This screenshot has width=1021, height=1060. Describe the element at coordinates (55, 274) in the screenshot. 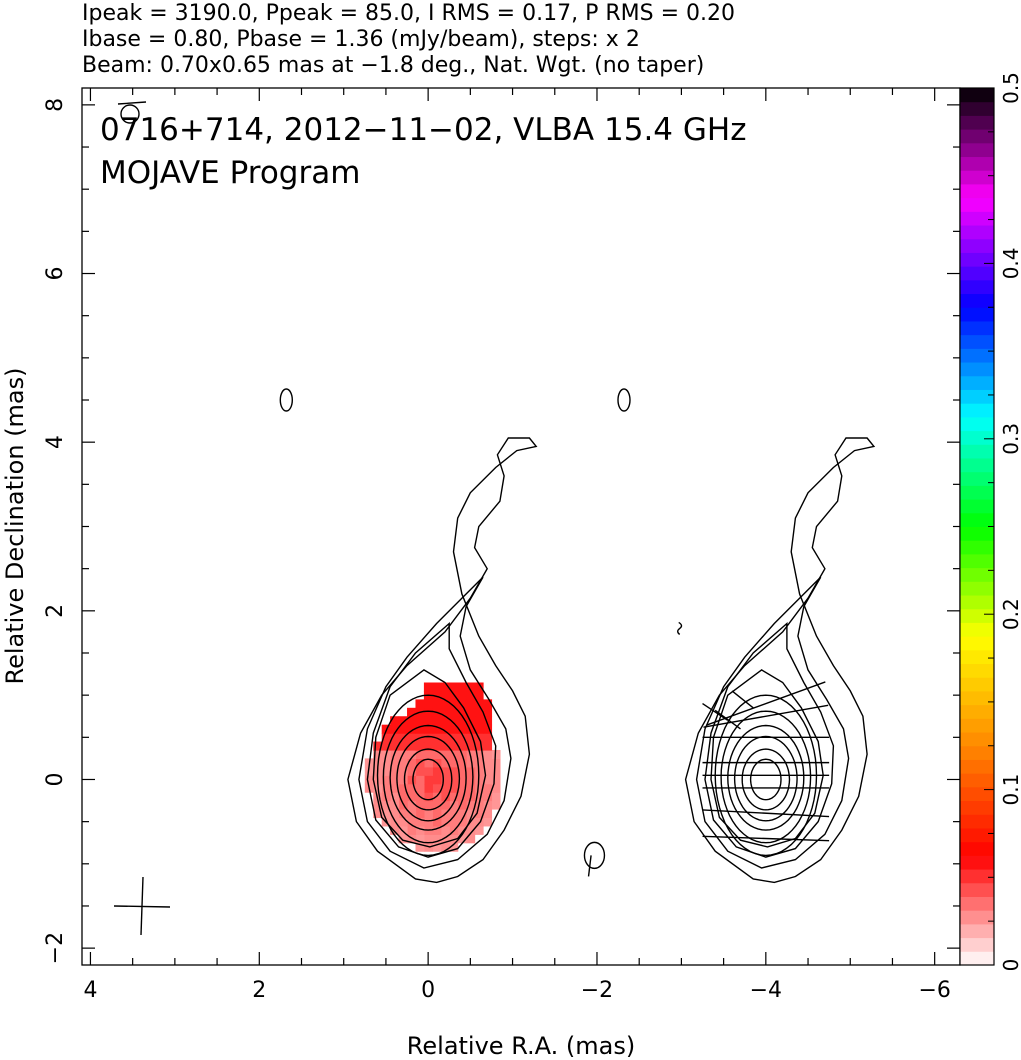

I see `y-tick-label: 6` at that location.